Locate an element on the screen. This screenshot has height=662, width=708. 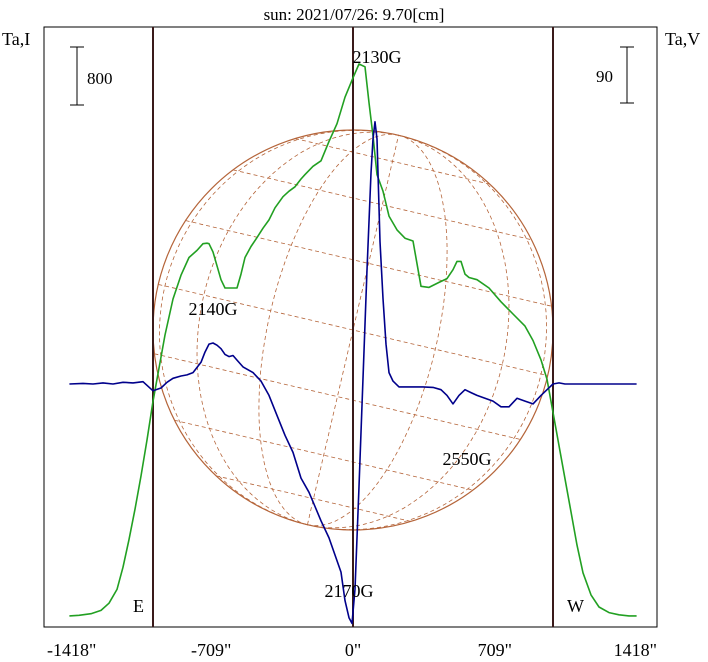
field-annotation: 2130G is located at coordinates (377, 57).